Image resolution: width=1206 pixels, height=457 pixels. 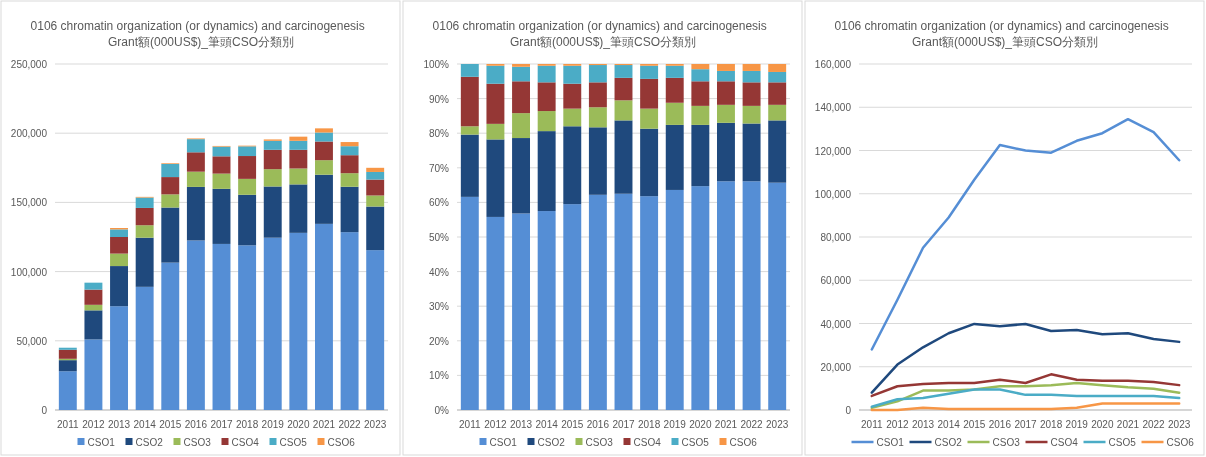 I want to click on x-tick-label: 2019, so click(x=273, y=424).